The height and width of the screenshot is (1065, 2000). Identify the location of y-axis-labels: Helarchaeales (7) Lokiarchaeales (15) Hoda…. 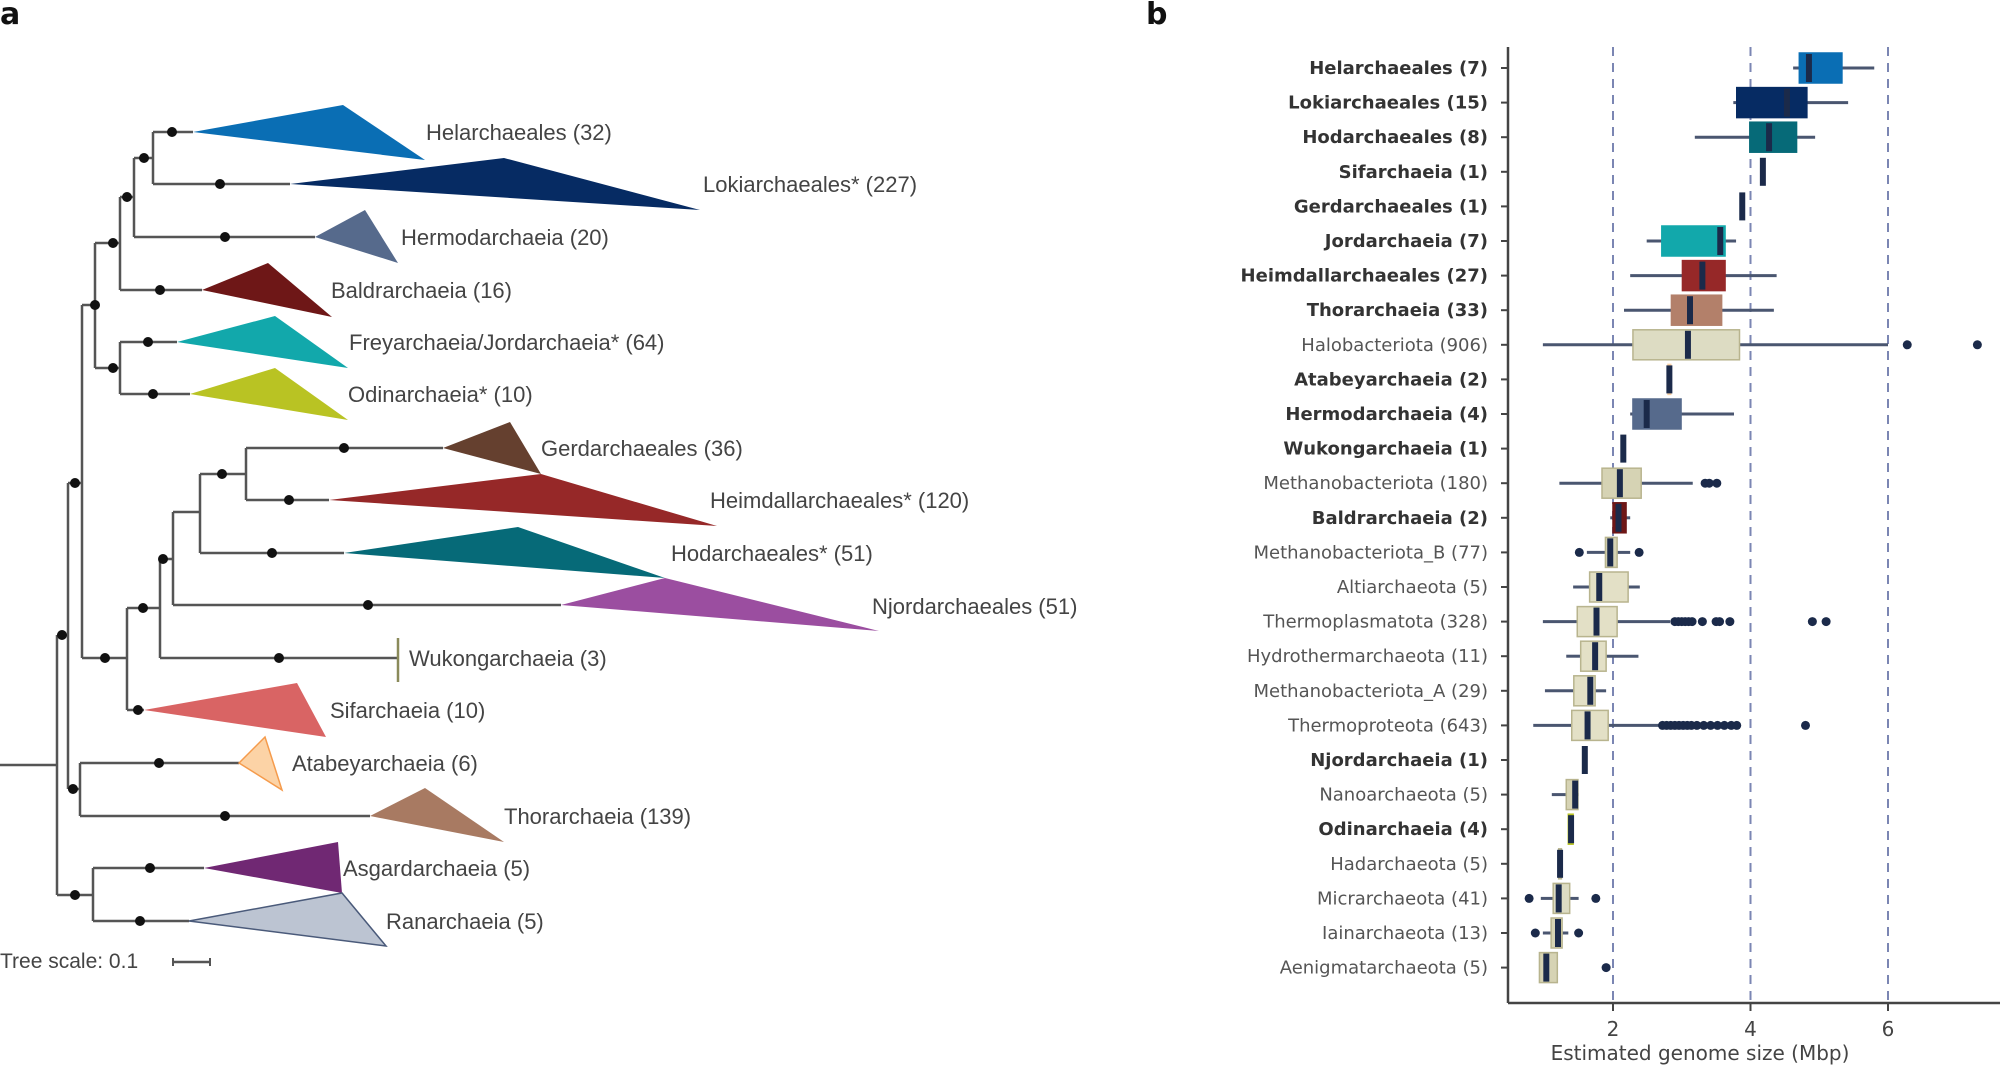
(1364, 518).